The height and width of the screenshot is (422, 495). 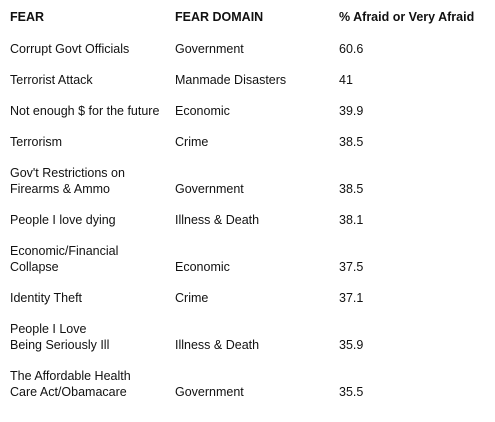 What do you see at coordinates (63, 220) in the screenshot?
I see `fear-cell: People I love dying` at bounding box center [63, 220].